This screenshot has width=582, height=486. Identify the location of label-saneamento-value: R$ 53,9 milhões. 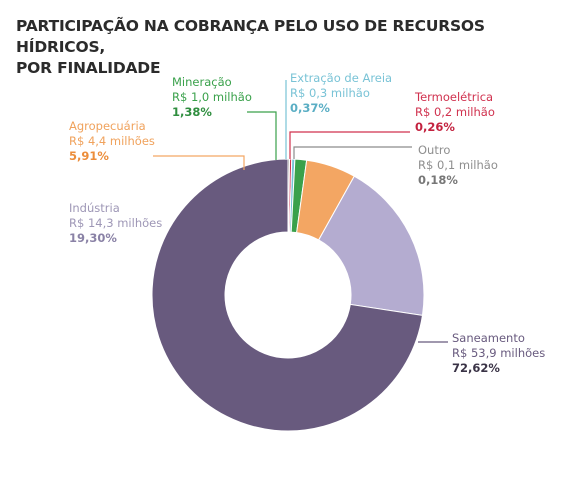
(498, 353).